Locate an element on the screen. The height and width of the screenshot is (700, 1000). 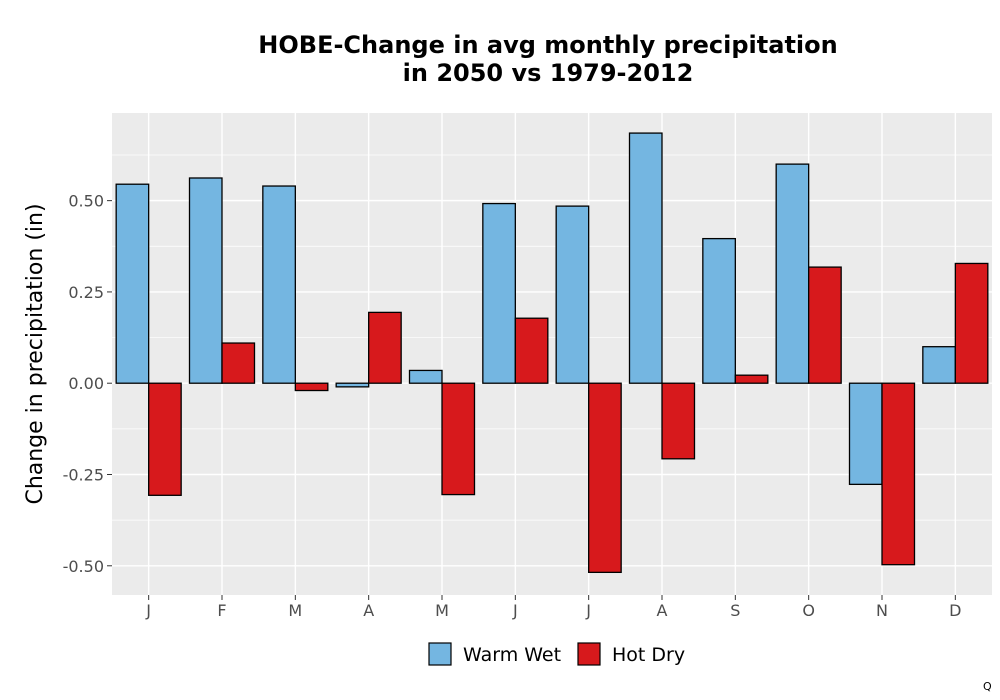
x-tick-label: N is located at coordinates (882, 610).